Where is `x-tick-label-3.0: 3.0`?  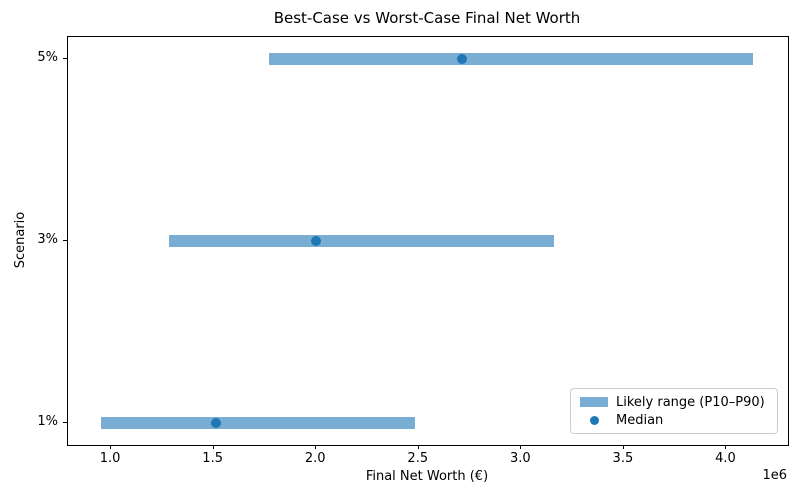 x-tick-label-3.0: 3.0 is located at coordinates (520, 458).